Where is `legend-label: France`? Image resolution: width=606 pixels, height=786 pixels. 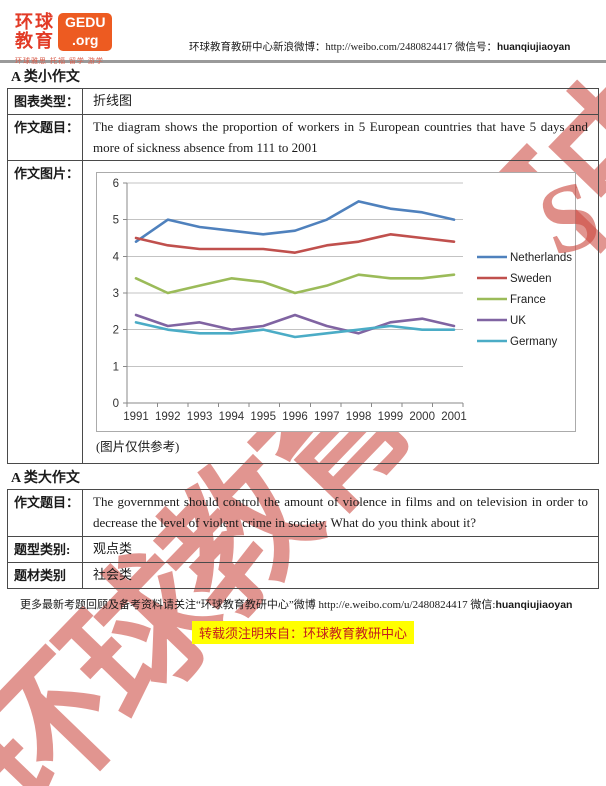 legend-label: France is located at coordinates (528, 300).